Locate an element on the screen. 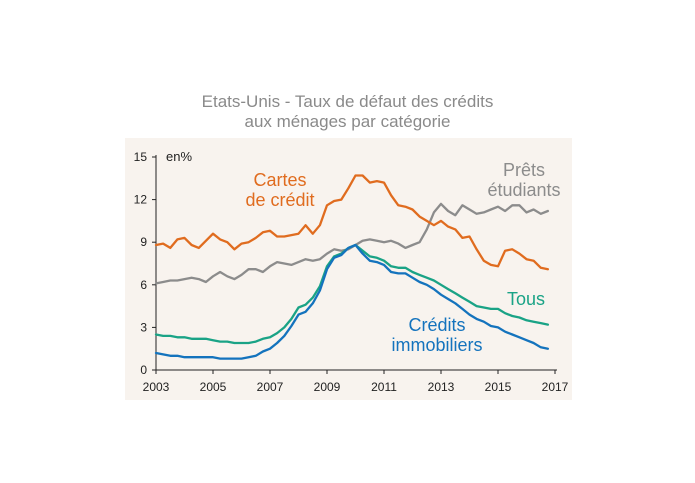 Image resolution: width=695 pixels, height=483 pixels. series-label-cartes: de crédit is located at coordinates (279, 200).